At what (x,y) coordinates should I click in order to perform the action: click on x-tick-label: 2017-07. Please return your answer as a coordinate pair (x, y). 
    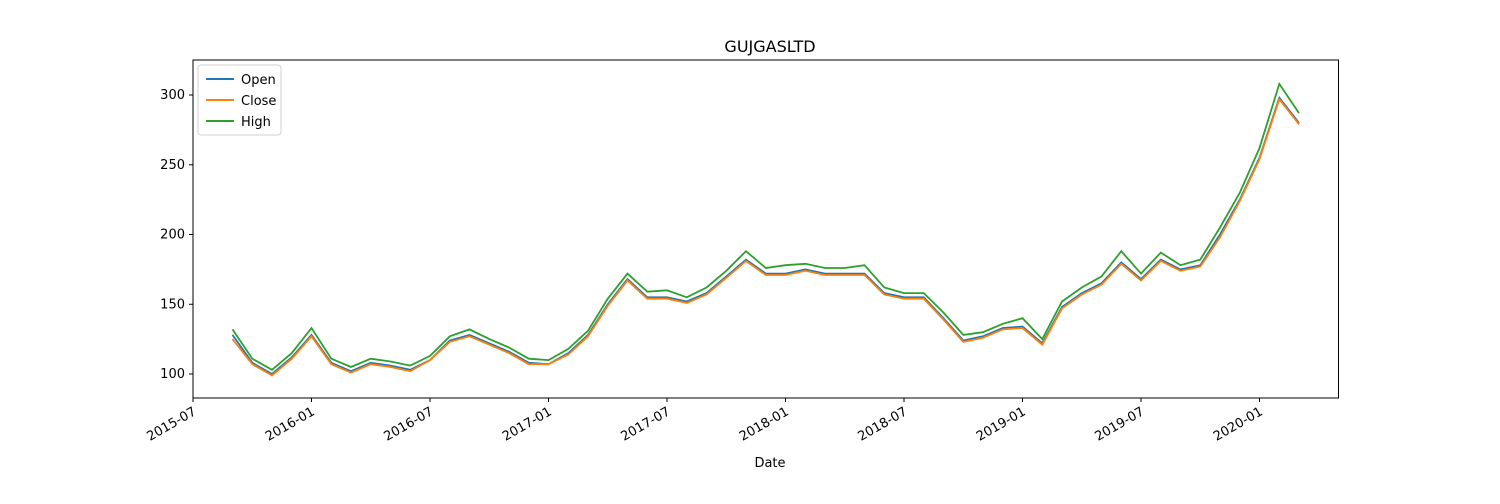
    Looking at the image, I should click on (645, 424).